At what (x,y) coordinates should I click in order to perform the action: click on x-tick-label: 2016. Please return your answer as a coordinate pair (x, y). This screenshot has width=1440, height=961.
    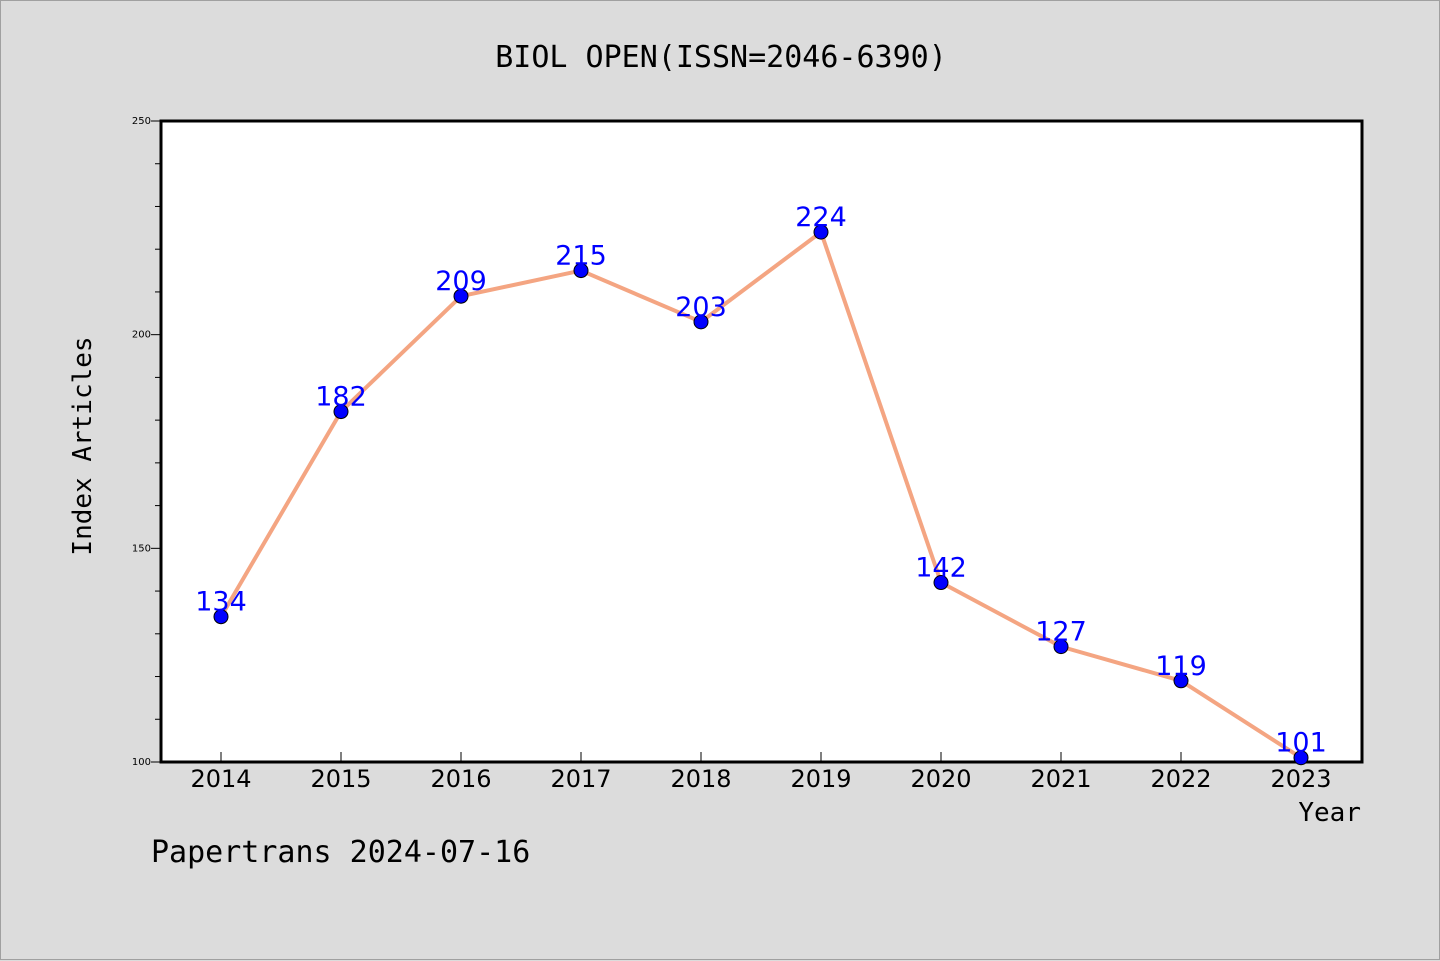
    Looking at the image, I should click on (460, 779).